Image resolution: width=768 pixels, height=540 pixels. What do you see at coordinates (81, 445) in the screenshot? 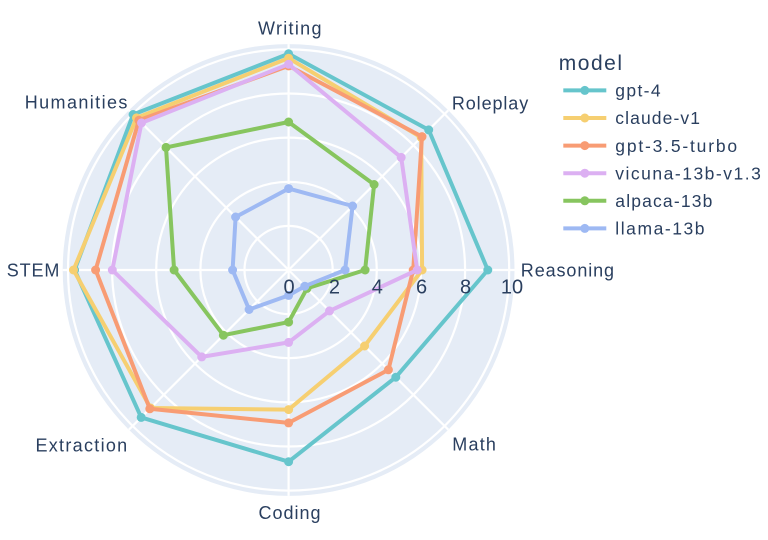
I see `svg-text: Extraction` at bounding box center [81, 445].